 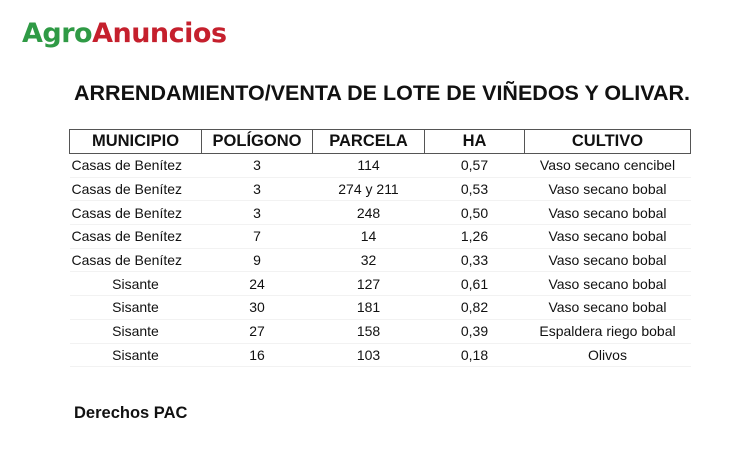 What do you see at coordinates (474, 165) in the screenshot?
I see `table-cell: 0,57` at bounding box center [474, 165].